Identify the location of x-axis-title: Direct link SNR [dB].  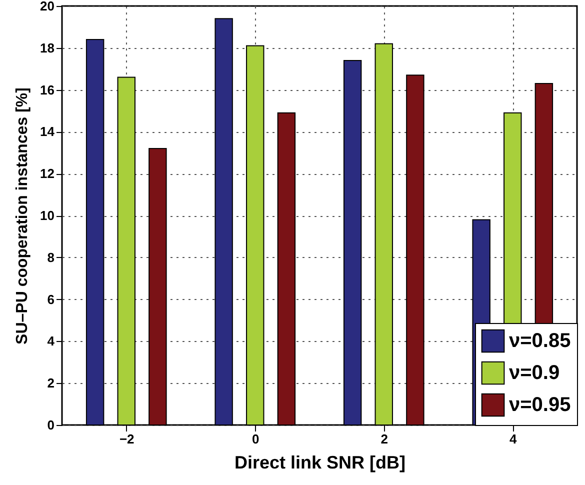
(320, 462).